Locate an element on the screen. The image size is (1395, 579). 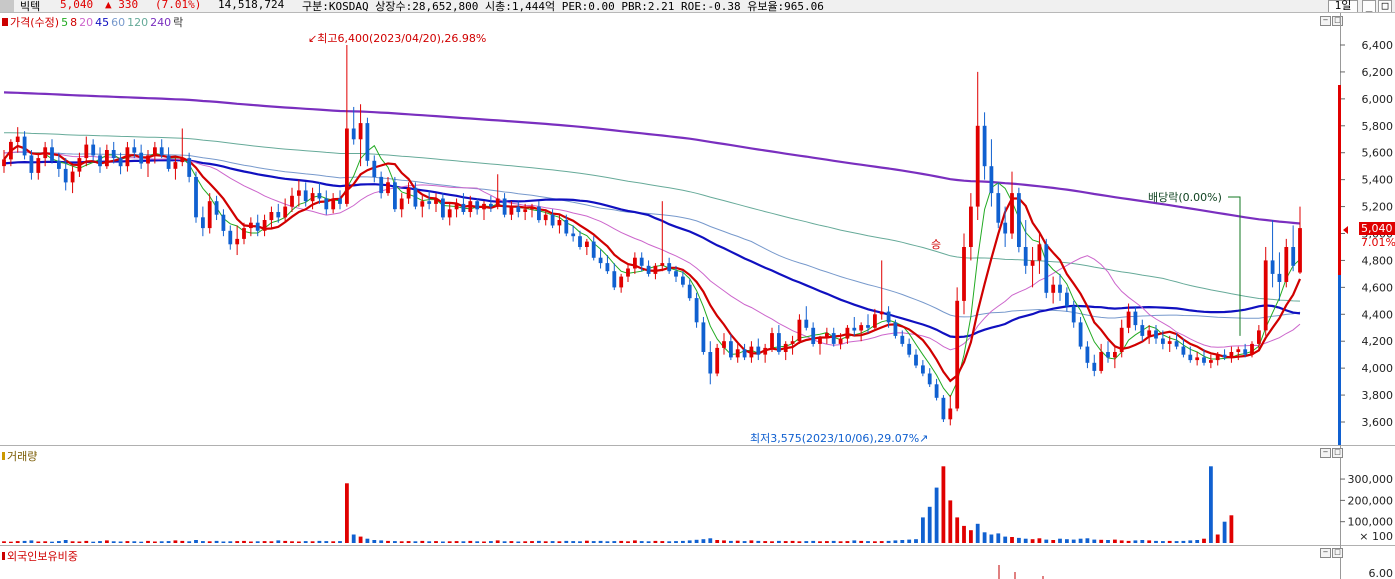
volume-marker-icon is located at coordinates (3, 456).